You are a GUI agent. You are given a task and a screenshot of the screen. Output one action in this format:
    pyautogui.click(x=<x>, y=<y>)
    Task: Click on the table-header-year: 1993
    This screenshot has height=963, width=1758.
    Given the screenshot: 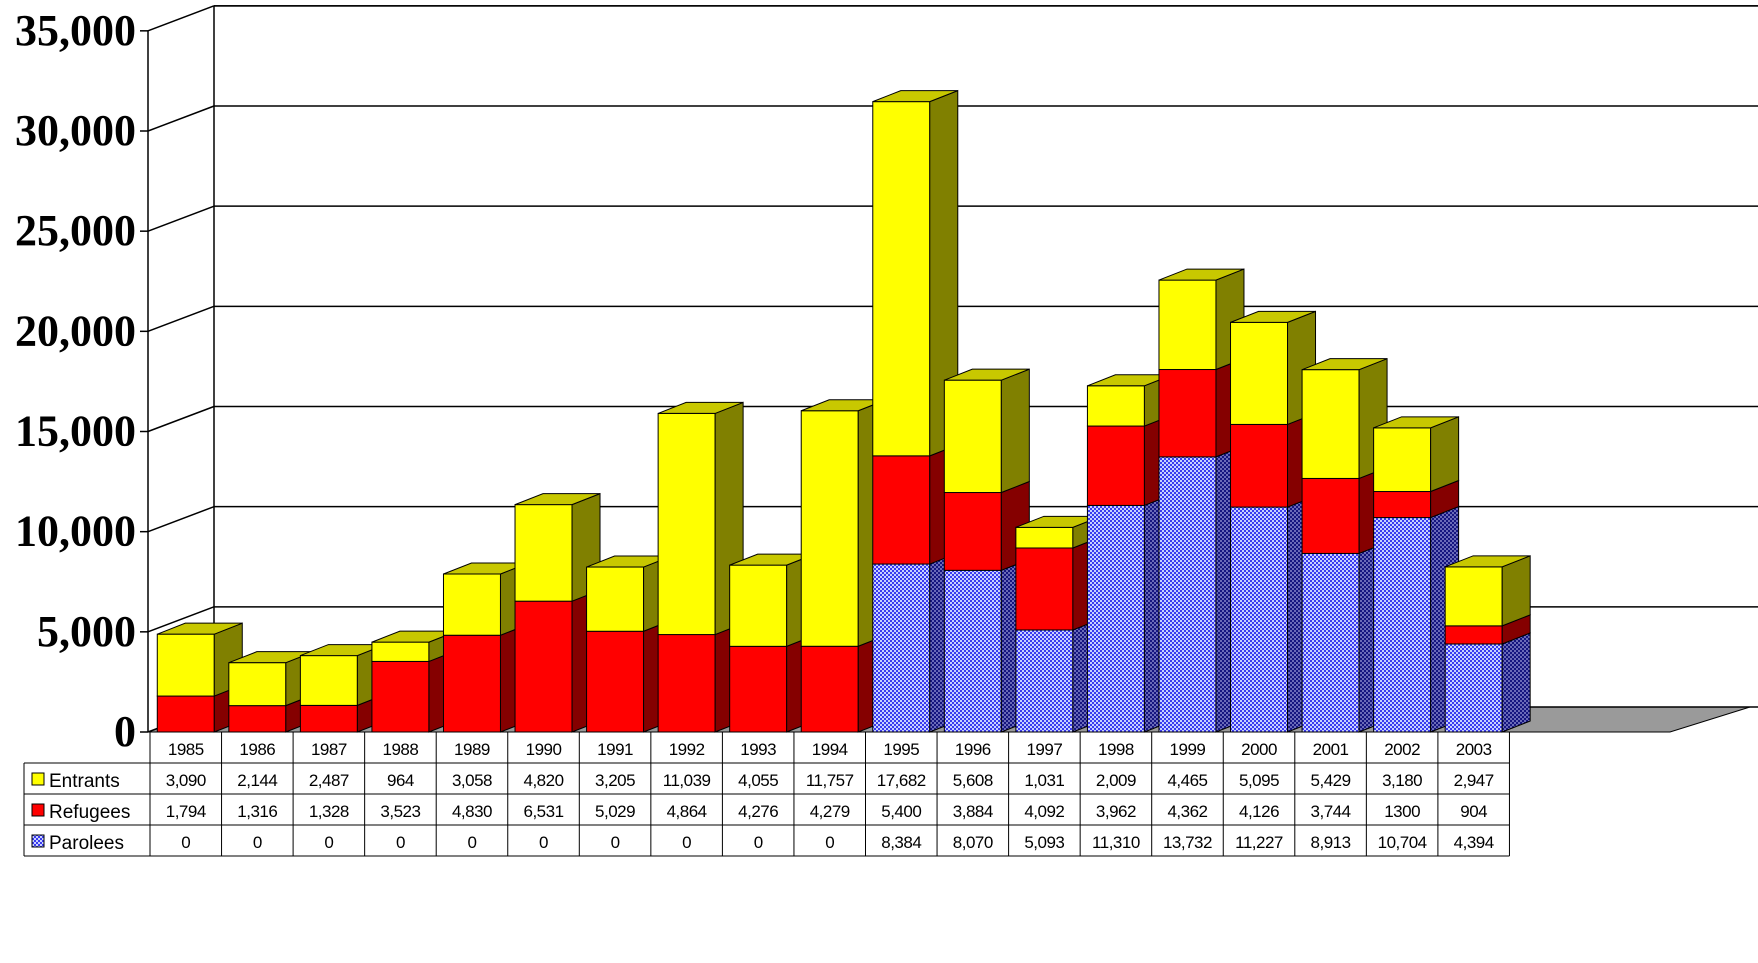 What is the action you would take?
    pyautogui.click(x=758, y=749)
    